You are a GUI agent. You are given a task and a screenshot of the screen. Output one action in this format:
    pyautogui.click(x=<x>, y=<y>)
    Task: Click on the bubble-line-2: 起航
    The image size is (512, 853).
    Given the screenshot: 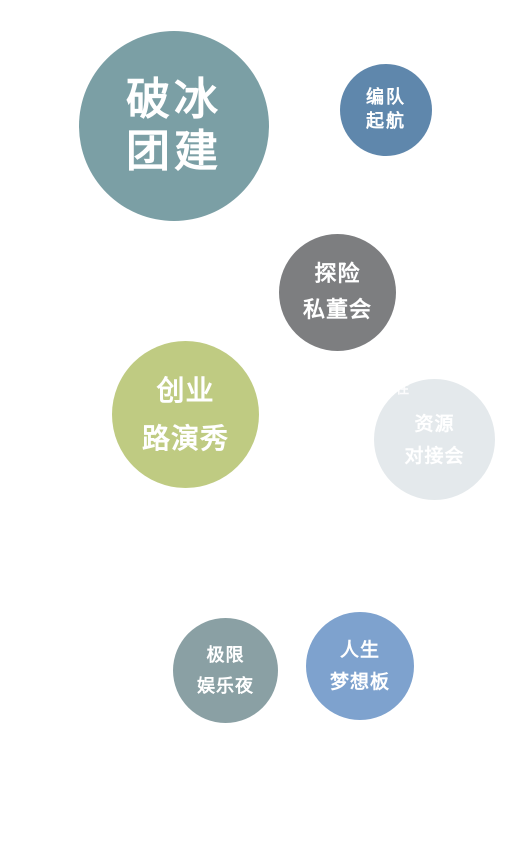 What is the action you would take?
    pyautogui.click(x=386, y=121)
    